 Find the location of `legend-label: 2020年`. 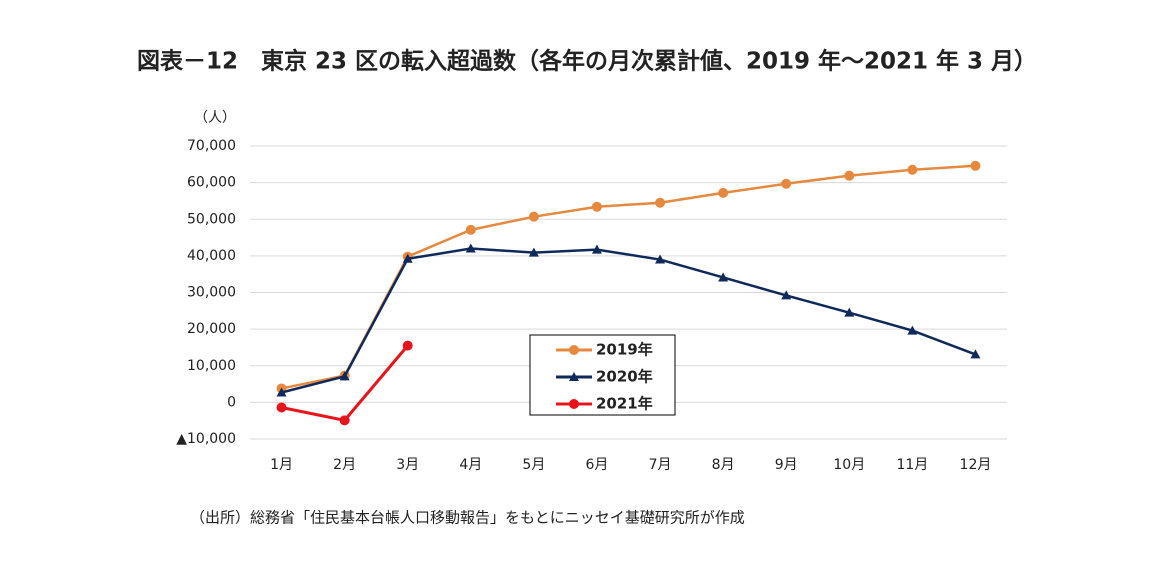

legend-label: 2020年 is located at coordinates (624, 377).